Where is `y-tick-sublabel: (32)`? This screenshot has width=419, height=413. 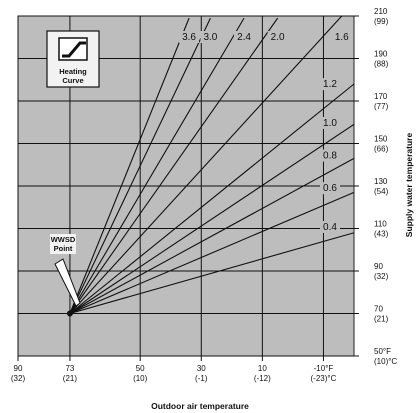 y-tick-sublabel: (32) is located at coordinates (381, 276).